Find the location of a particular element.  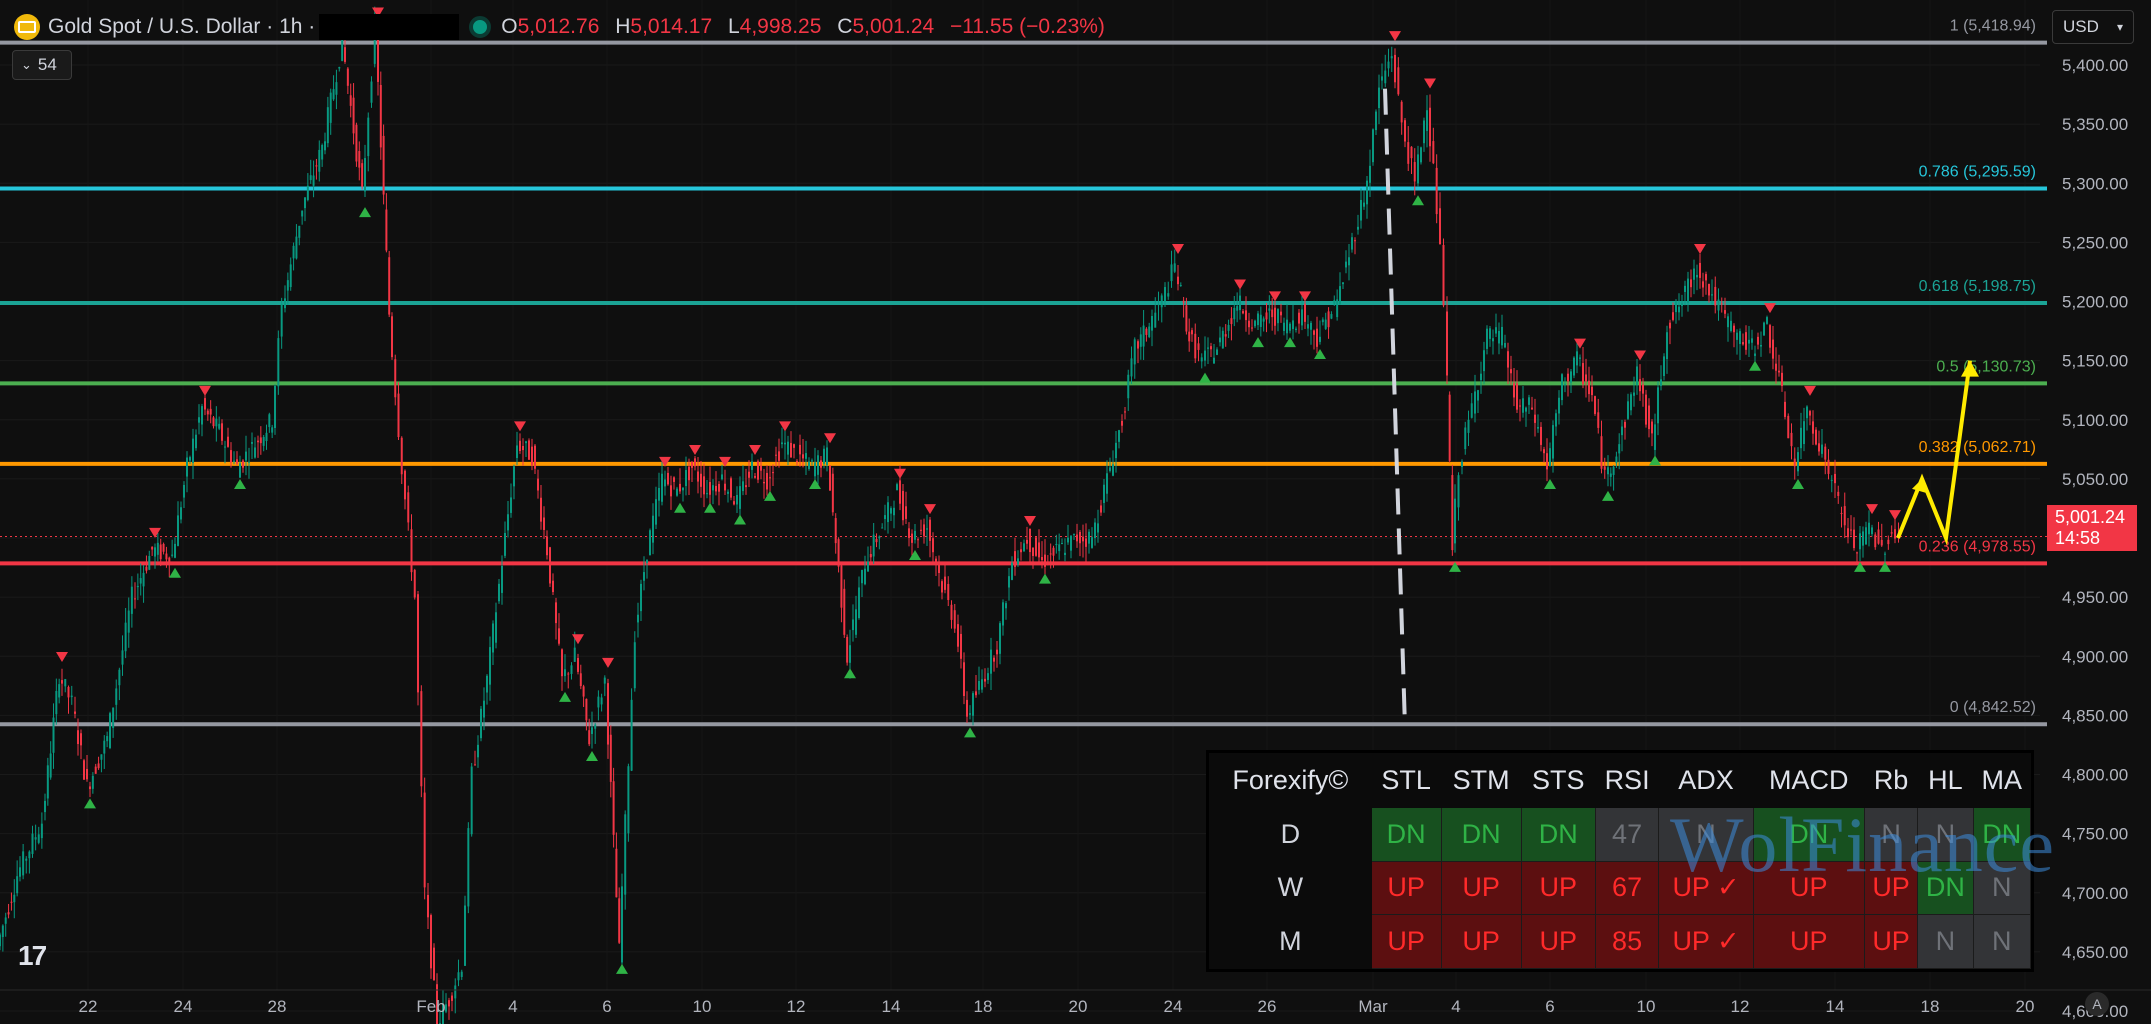

x-tick-label: 10 is located at coordinates (1646, 1006).